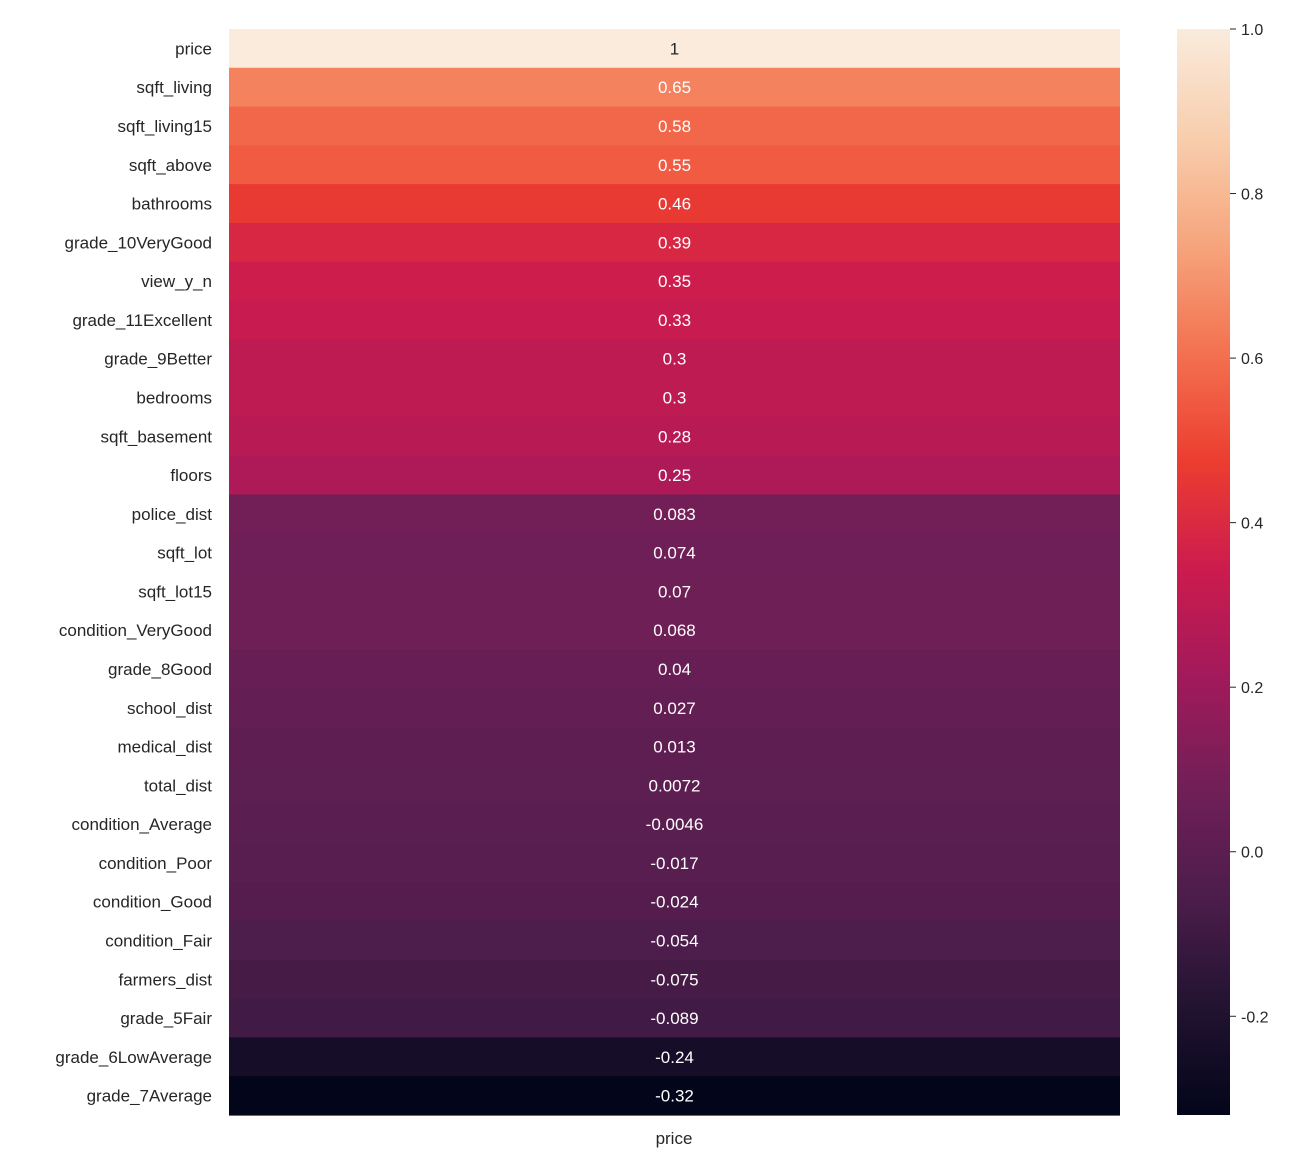 Image resolution: width=1292 pixels, height=1160 pixels. Describe the element at coordinates (1252, 359) in the screenshot. I see `colorbar-tick-label: 0.6` at that location.